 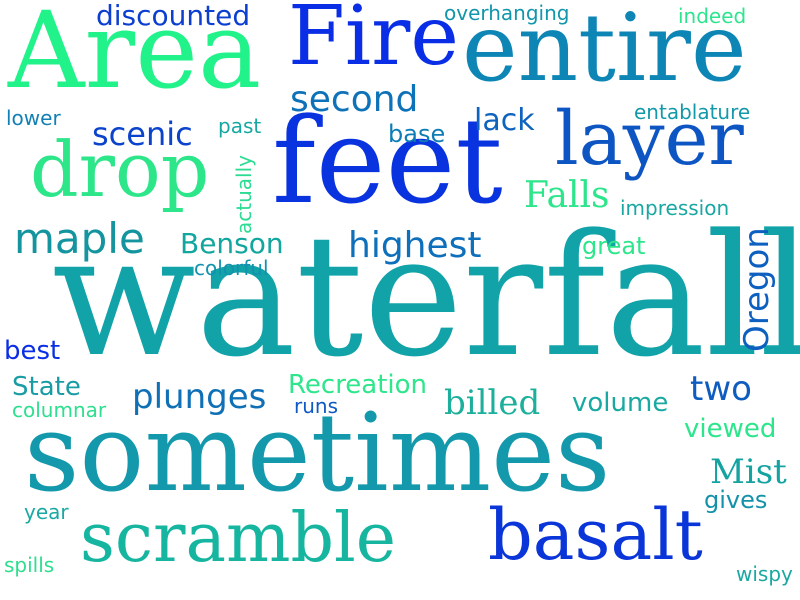 What do you see at coordinates (238, 538) in the screenshot?
I see `word-scramble: scramble` at bounding box center [238, 538].